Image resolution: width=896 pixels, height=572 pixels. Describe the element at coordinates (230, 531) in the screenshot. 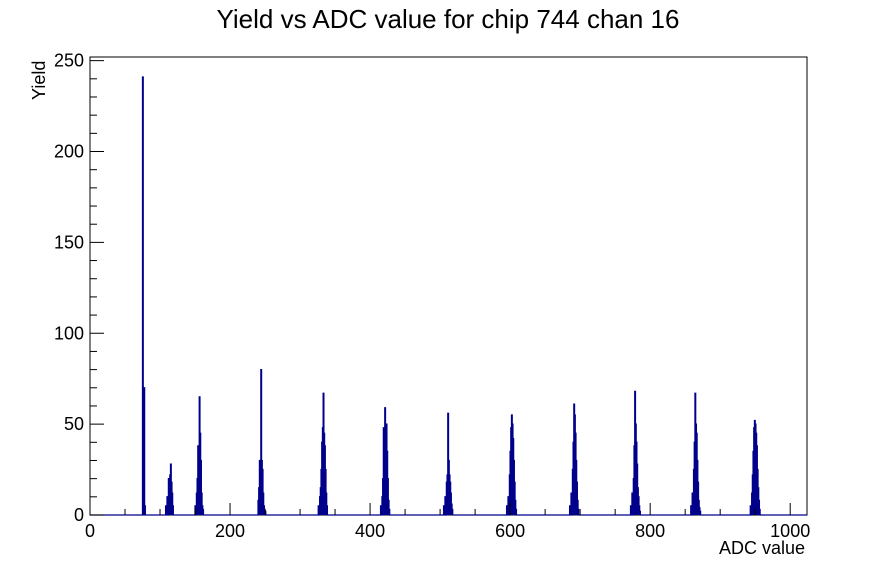

I see `x-tick-label: 200` at that location.